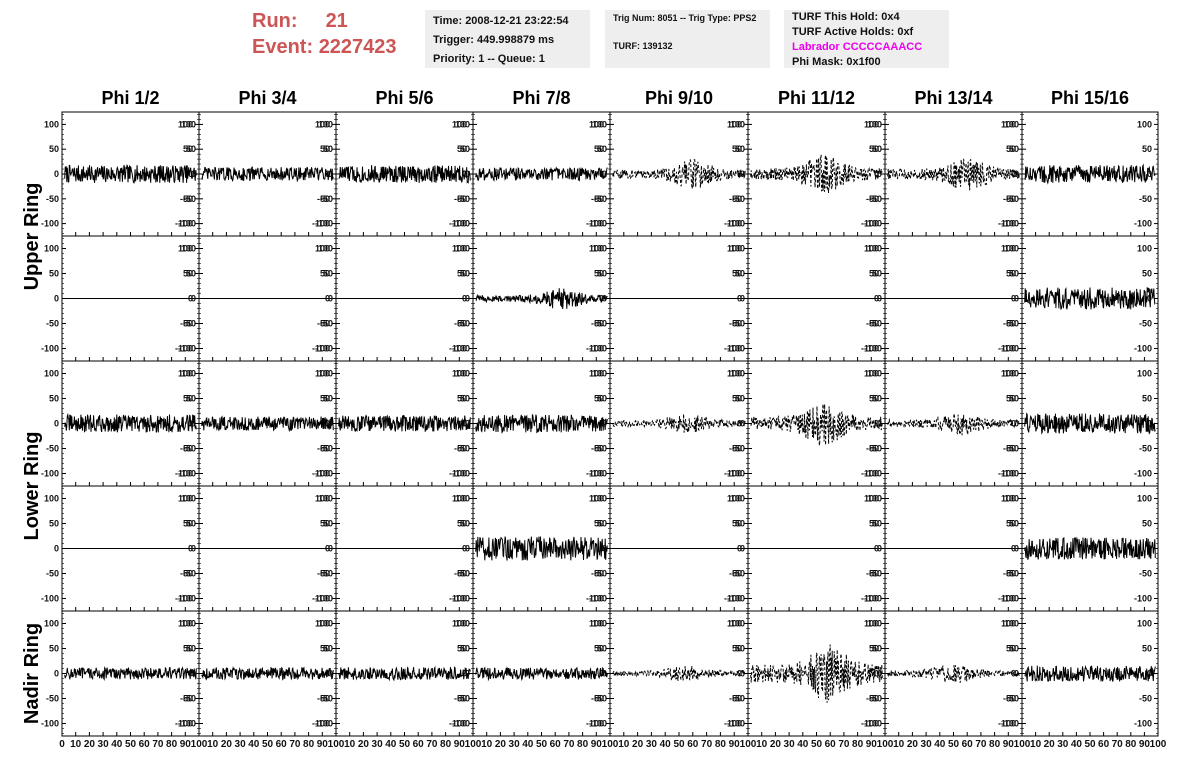  Describe the element at coordinates (283, 47) in the screenshot. I see `event-label: Event:` at that location.